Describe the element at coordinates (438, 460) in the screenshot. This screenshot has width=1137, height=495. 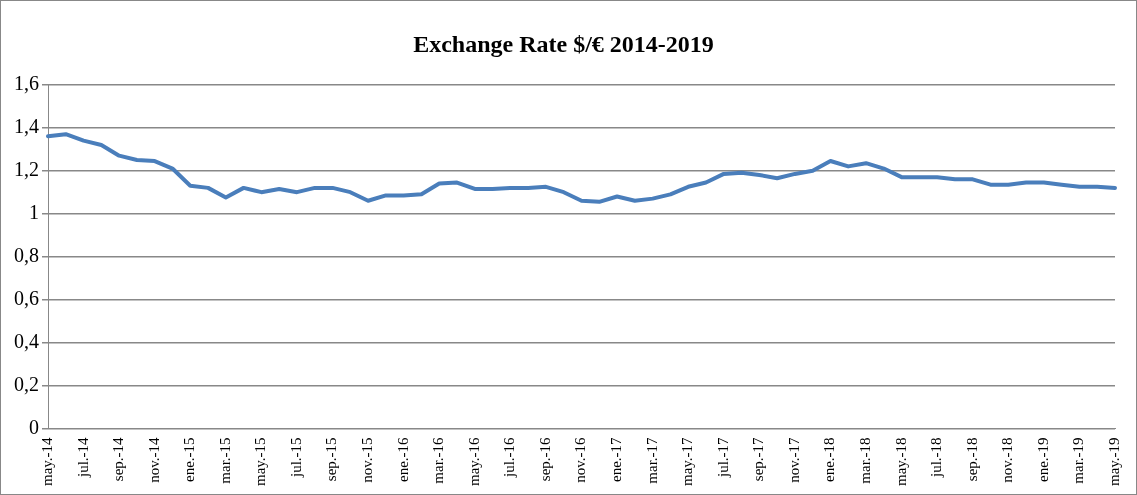
I see `x-tick-label: mar.-16` at that location.